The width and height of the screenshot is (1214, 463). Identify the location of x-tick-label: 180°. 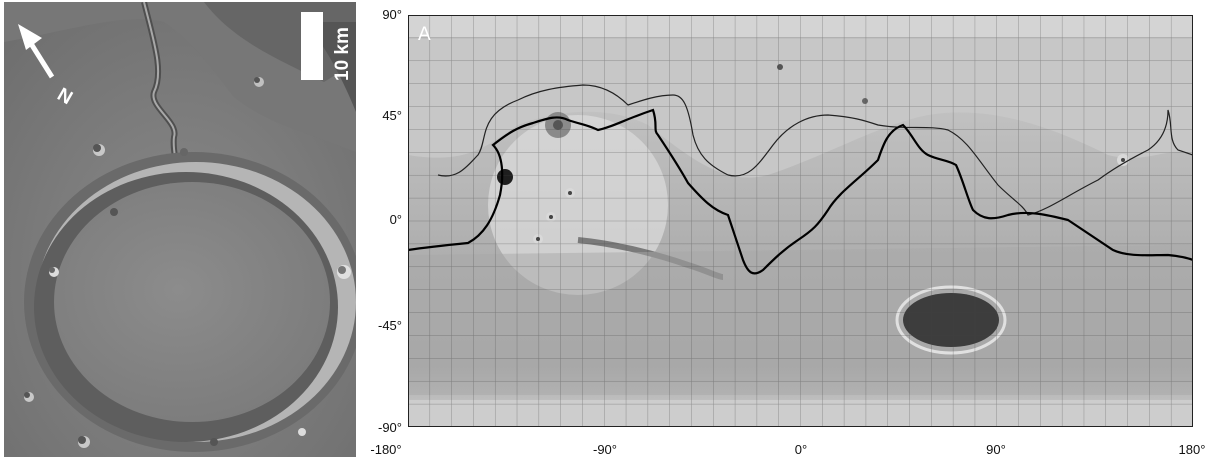
(1192, 449).